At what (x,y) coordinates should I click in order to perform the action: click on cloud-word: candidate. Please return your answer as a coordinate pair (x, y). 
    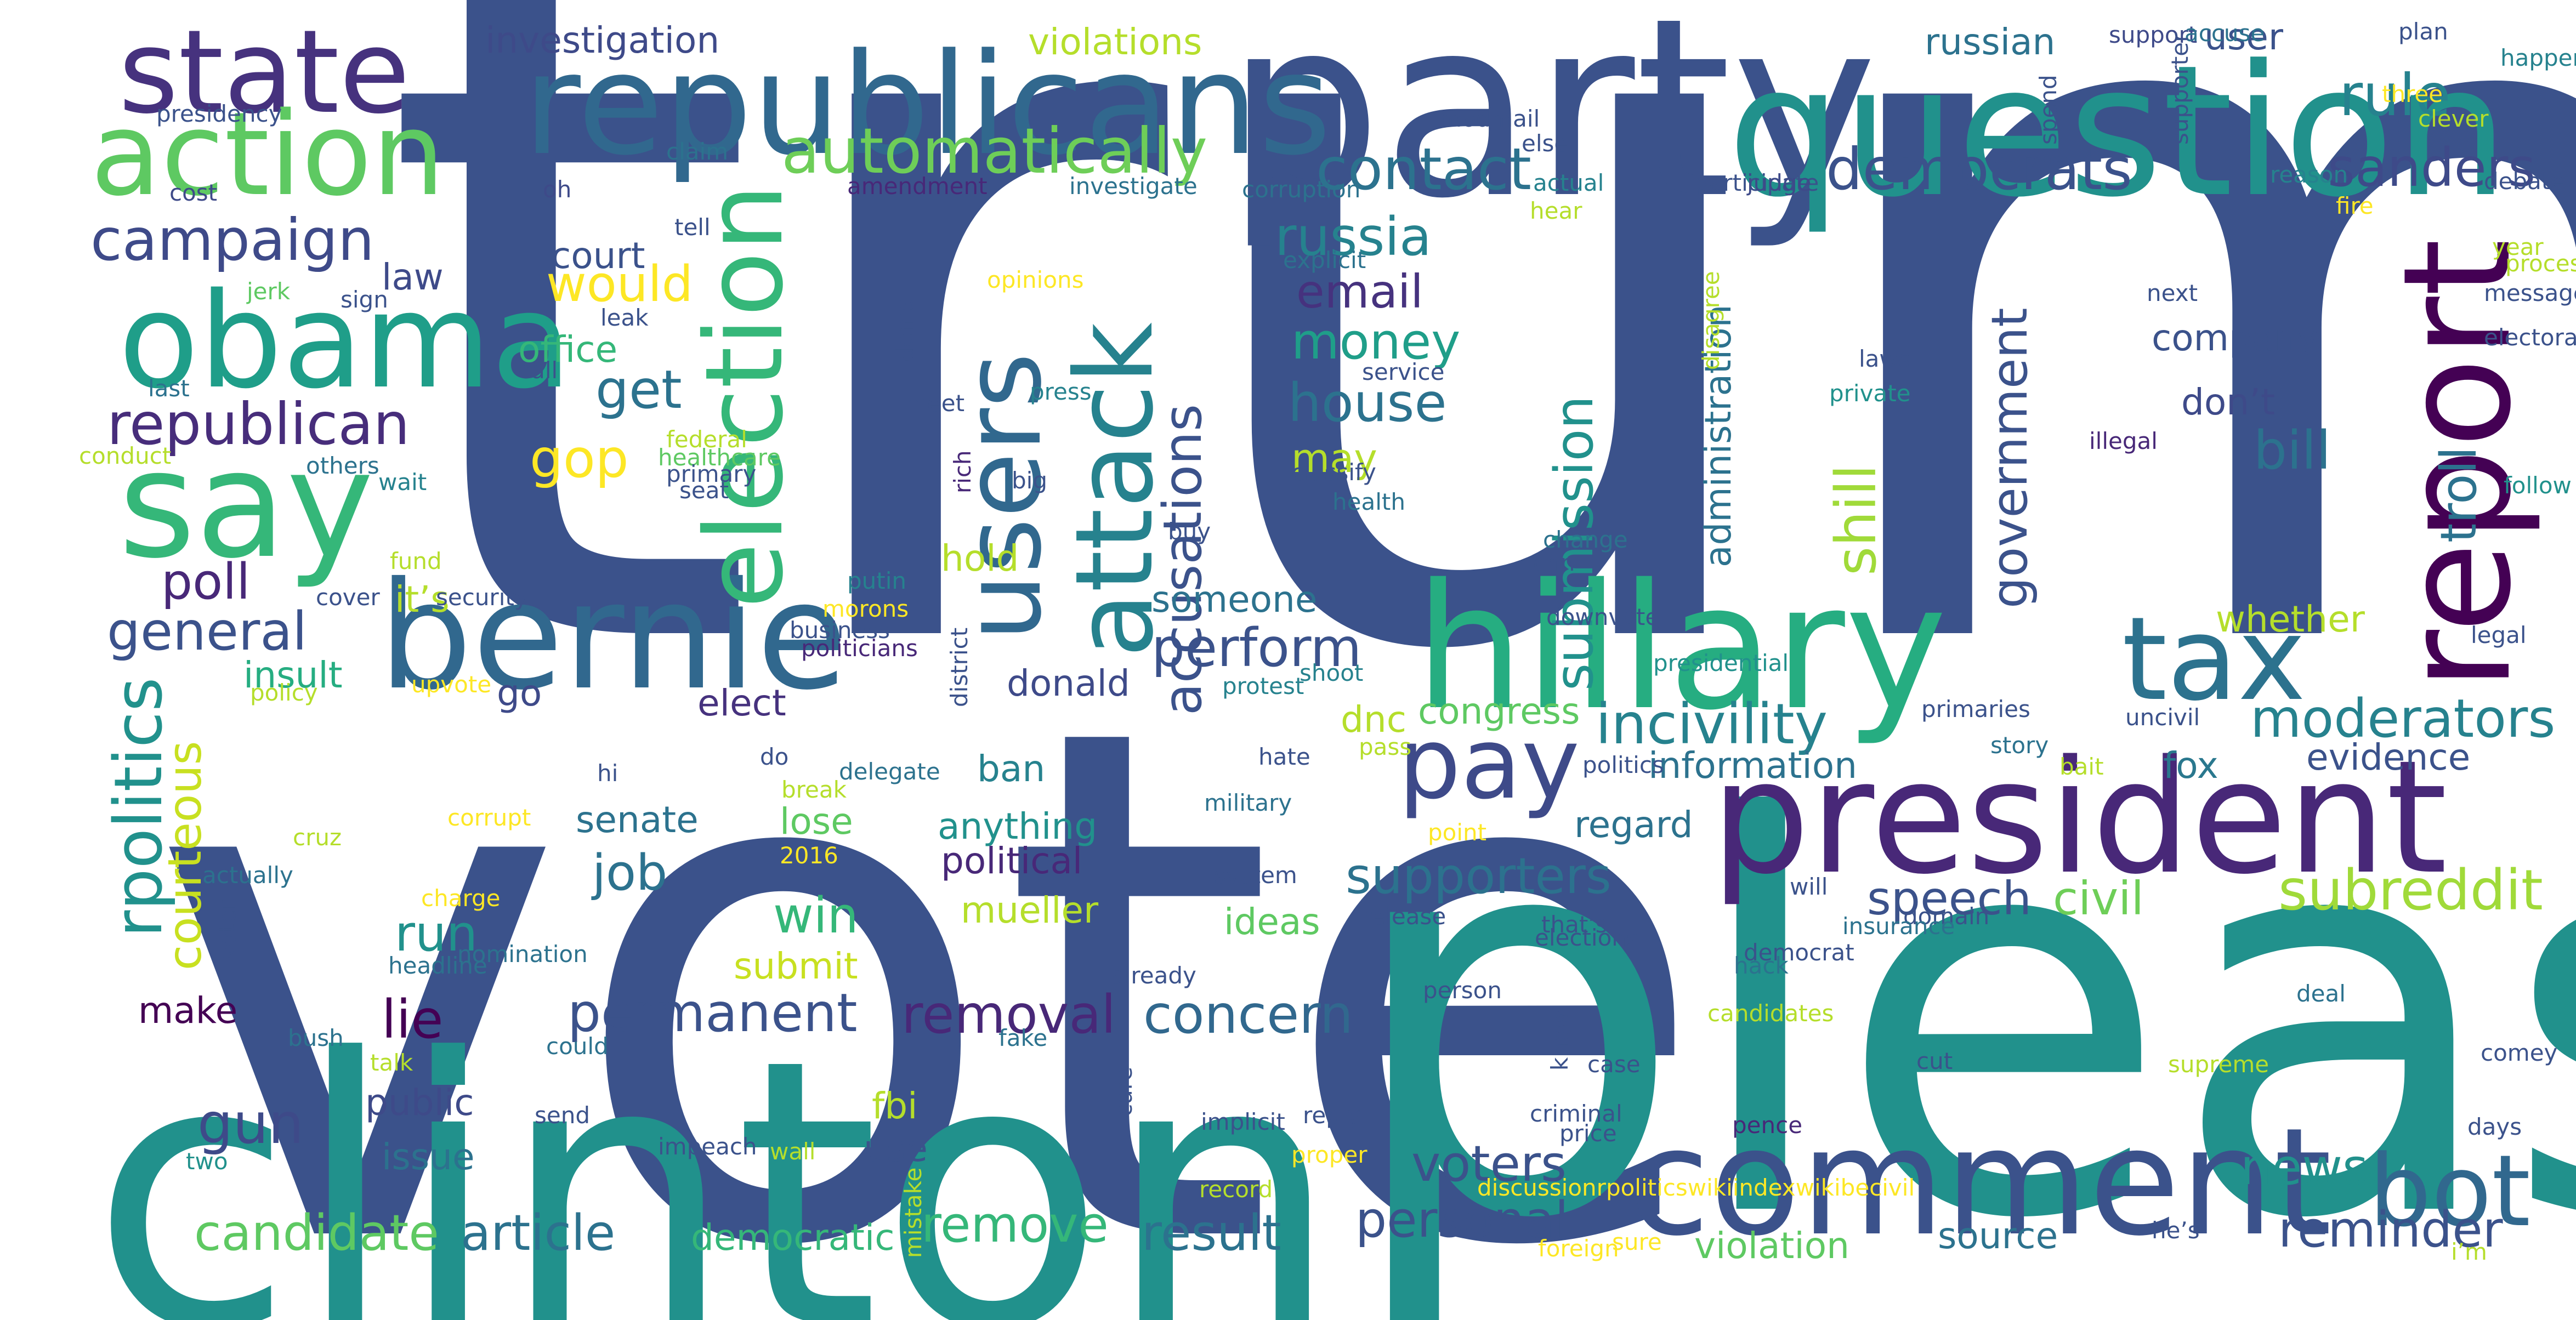
    Looking at the image, I should click on (316, 1233).